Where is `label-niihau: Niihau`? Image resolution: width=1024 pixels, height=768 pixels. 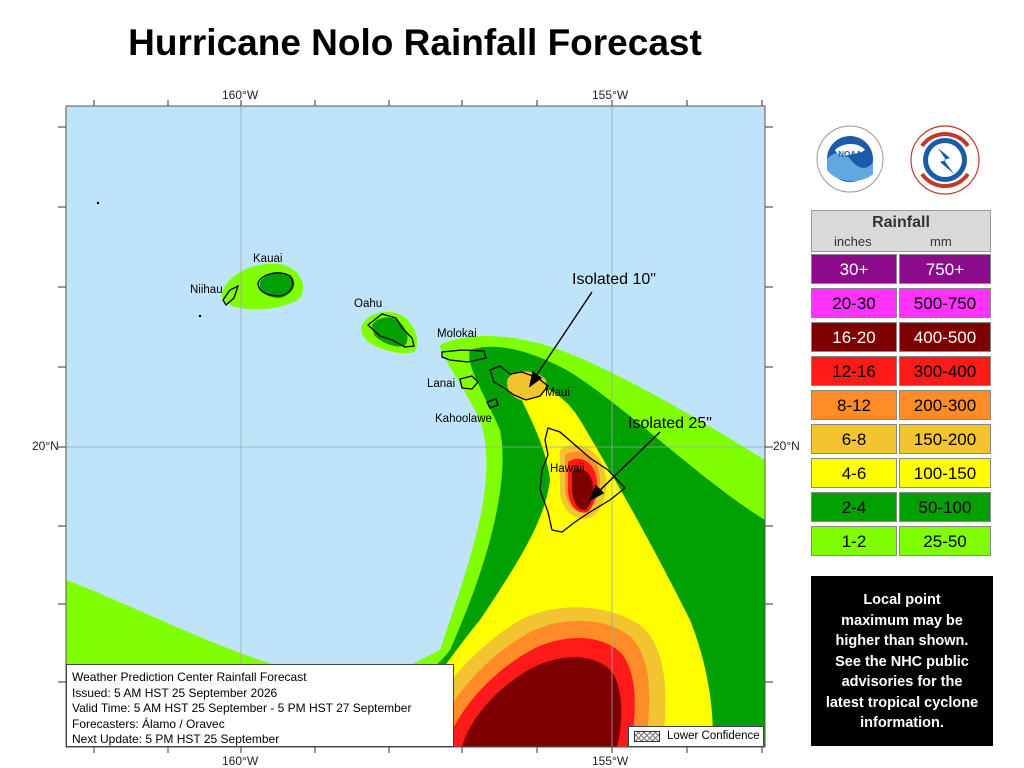
label-niihau: Niihau is located at coordinates (206, 290).